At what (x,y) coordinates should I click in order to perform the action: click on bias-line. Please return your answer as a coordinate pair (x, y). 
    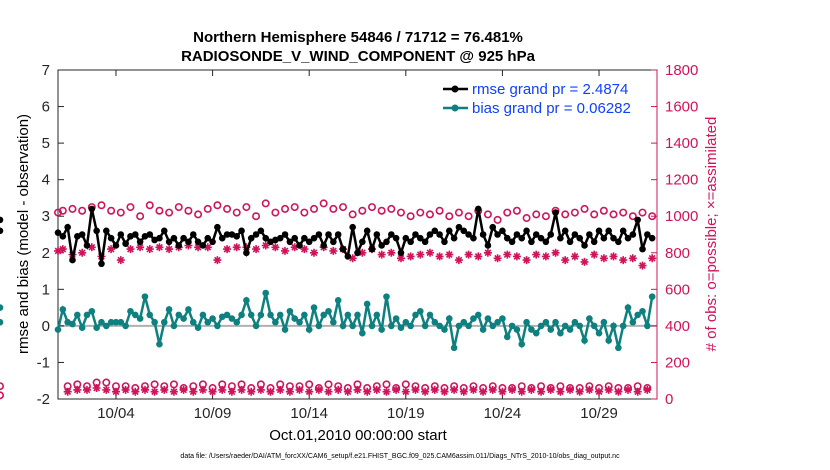
    Looking at the image, I should click on (355, 320).